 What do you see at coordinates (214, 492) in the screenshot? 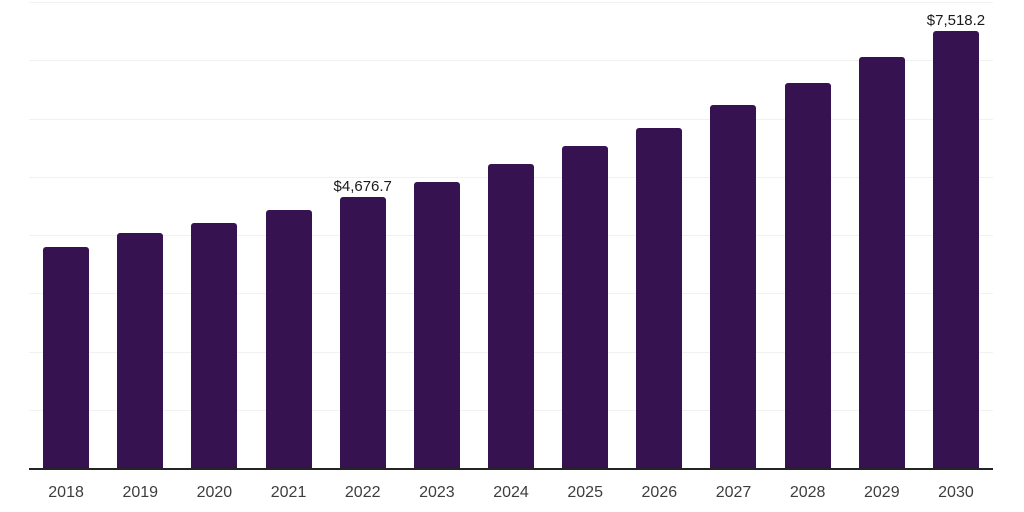
I see `x-tick-2020: 2020` at bounding box center [214, 492].